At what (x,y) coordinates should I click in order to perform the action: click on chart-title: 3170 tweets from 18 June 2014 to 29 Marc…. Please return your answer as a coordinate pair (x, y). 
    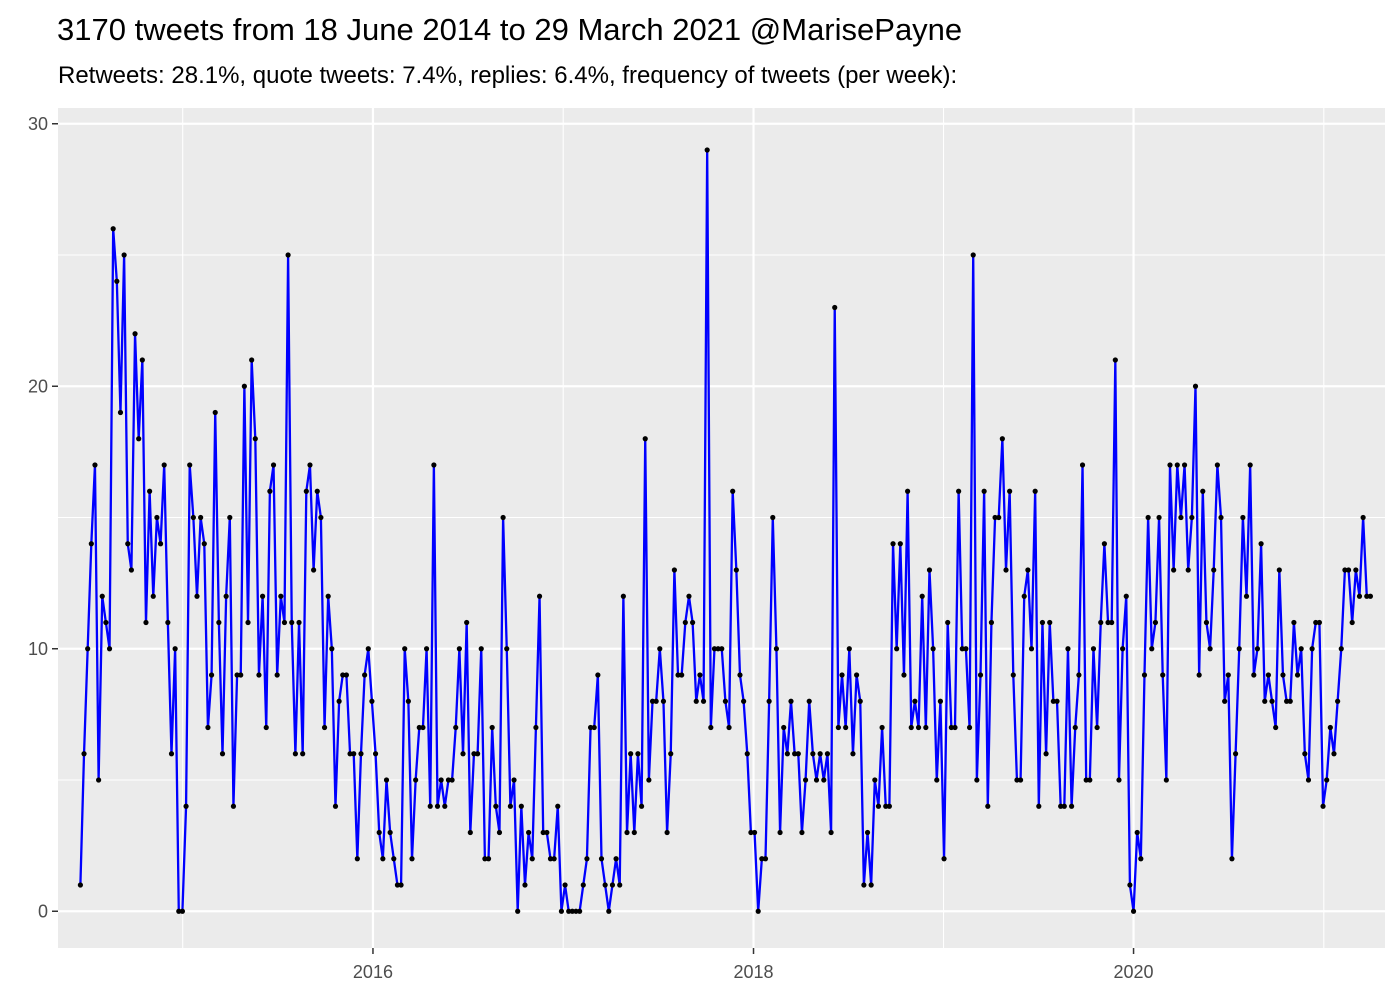
    Looking at the image, I should click on (510, 29).